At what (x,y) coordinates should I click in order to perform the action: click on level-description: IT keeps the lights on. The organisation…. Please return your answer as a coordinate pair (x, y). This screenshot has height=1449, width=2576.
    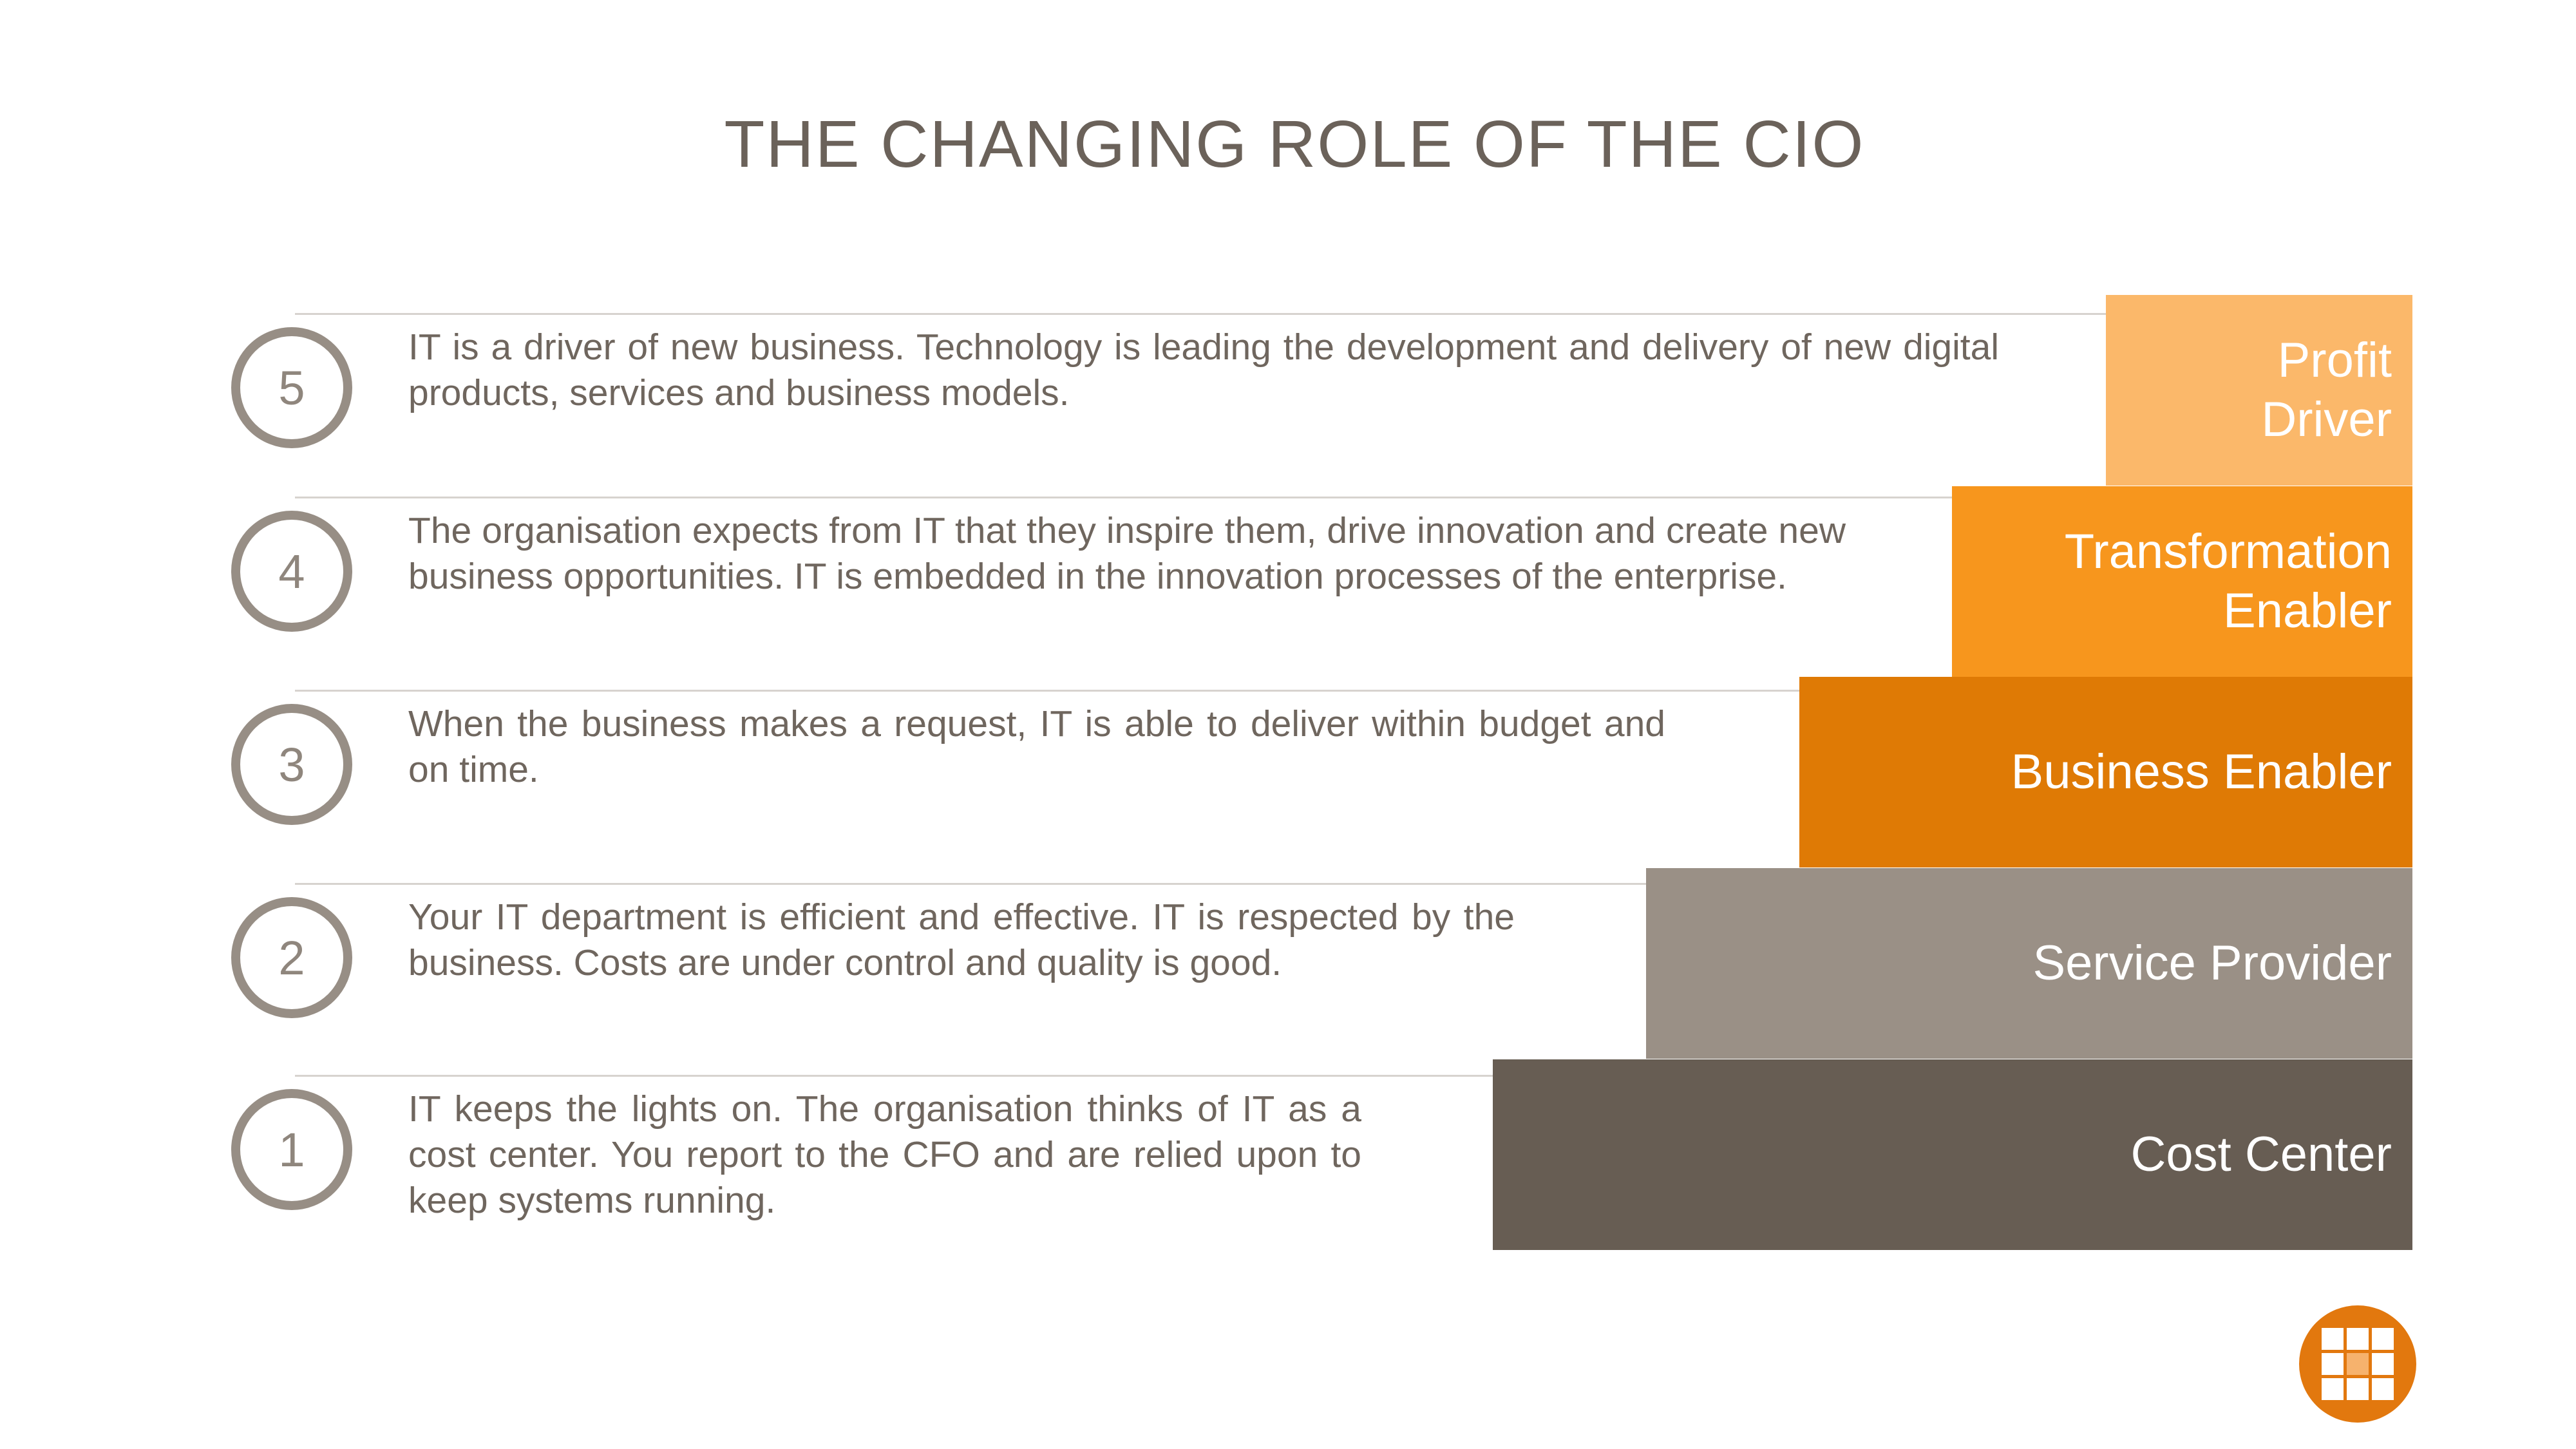
    Looking at the image, I should click on (884, 1155).